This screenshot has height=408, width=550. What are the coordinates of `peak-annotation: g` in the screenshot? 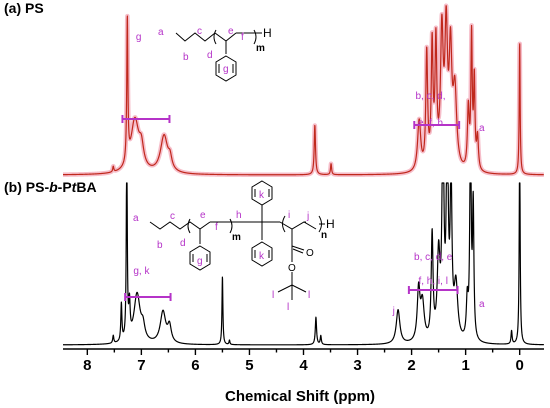 It's located at (139, 37).